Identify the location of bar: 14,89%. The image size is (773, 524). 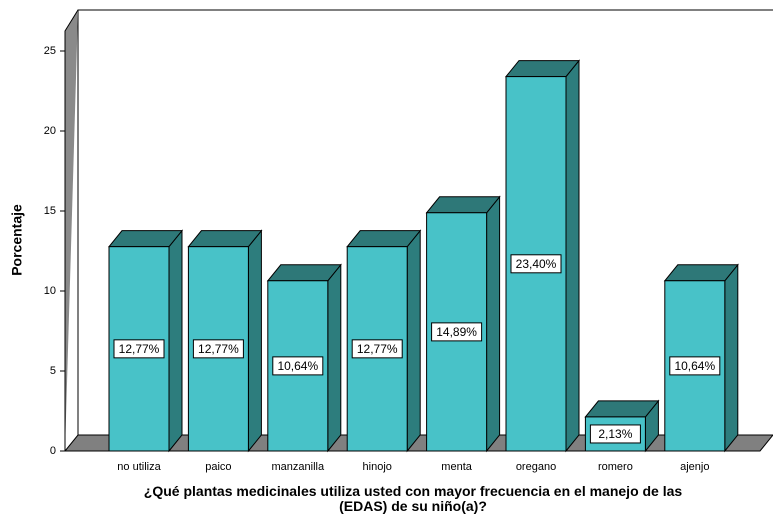
(463, 324).